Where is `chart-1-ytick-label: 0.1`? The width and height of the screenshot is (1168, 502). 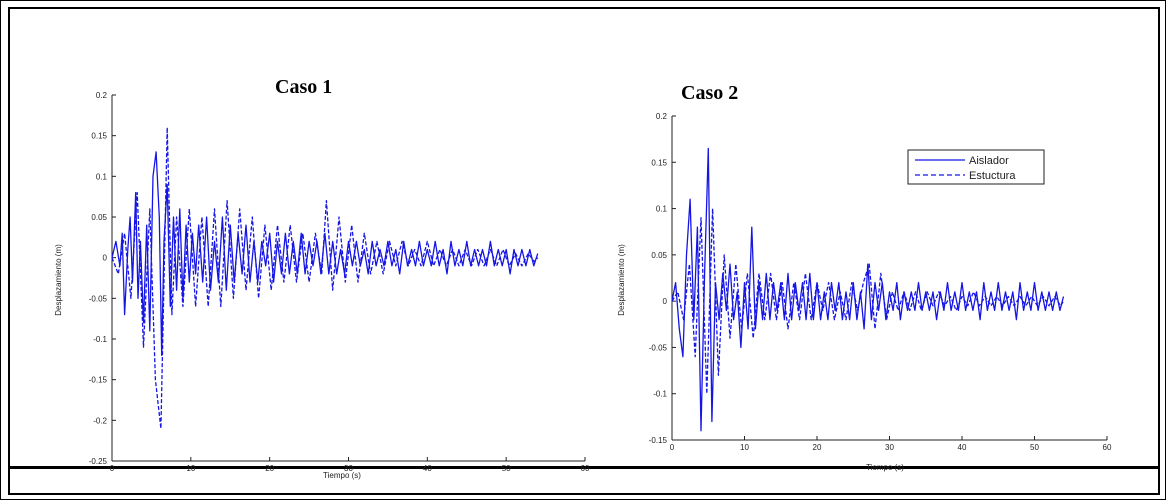 chart-1-ytick-label: 0.1 is located at coordinates (102, 176).